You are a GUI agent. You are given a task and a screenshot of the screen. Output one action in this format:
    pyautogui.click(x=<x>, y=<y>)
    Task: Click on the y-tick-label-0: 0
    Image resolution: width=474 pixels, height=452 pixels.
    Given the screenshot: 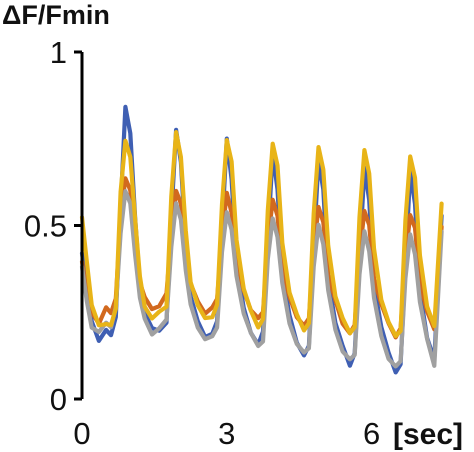 What is the action you would take?
    pyautogui.click(x=58, y=399)
    